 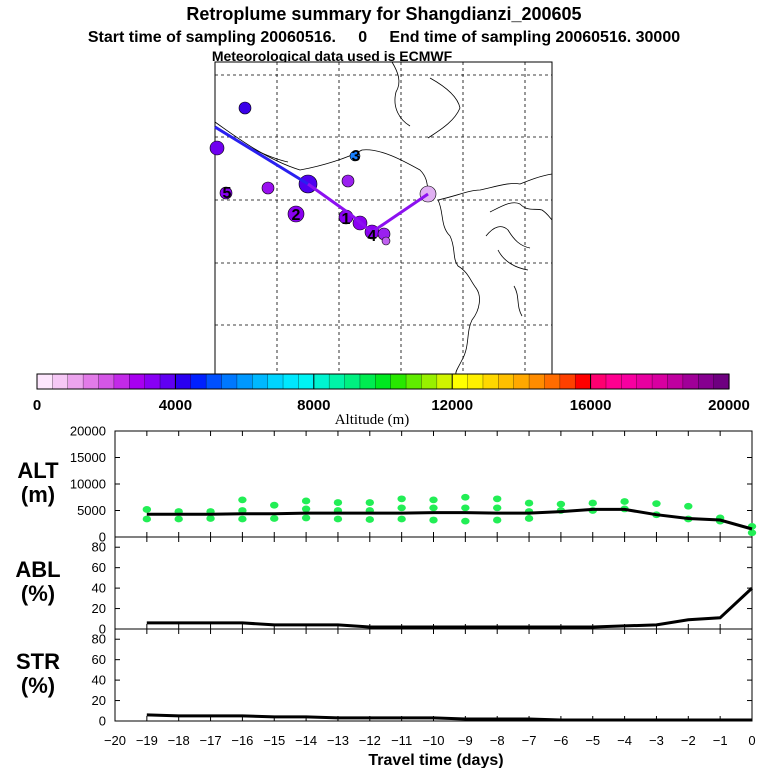 What do you see at coordinates (38, 661) in the screenshot?
I see `panel-label: STR` at bounding box center [38, 661].